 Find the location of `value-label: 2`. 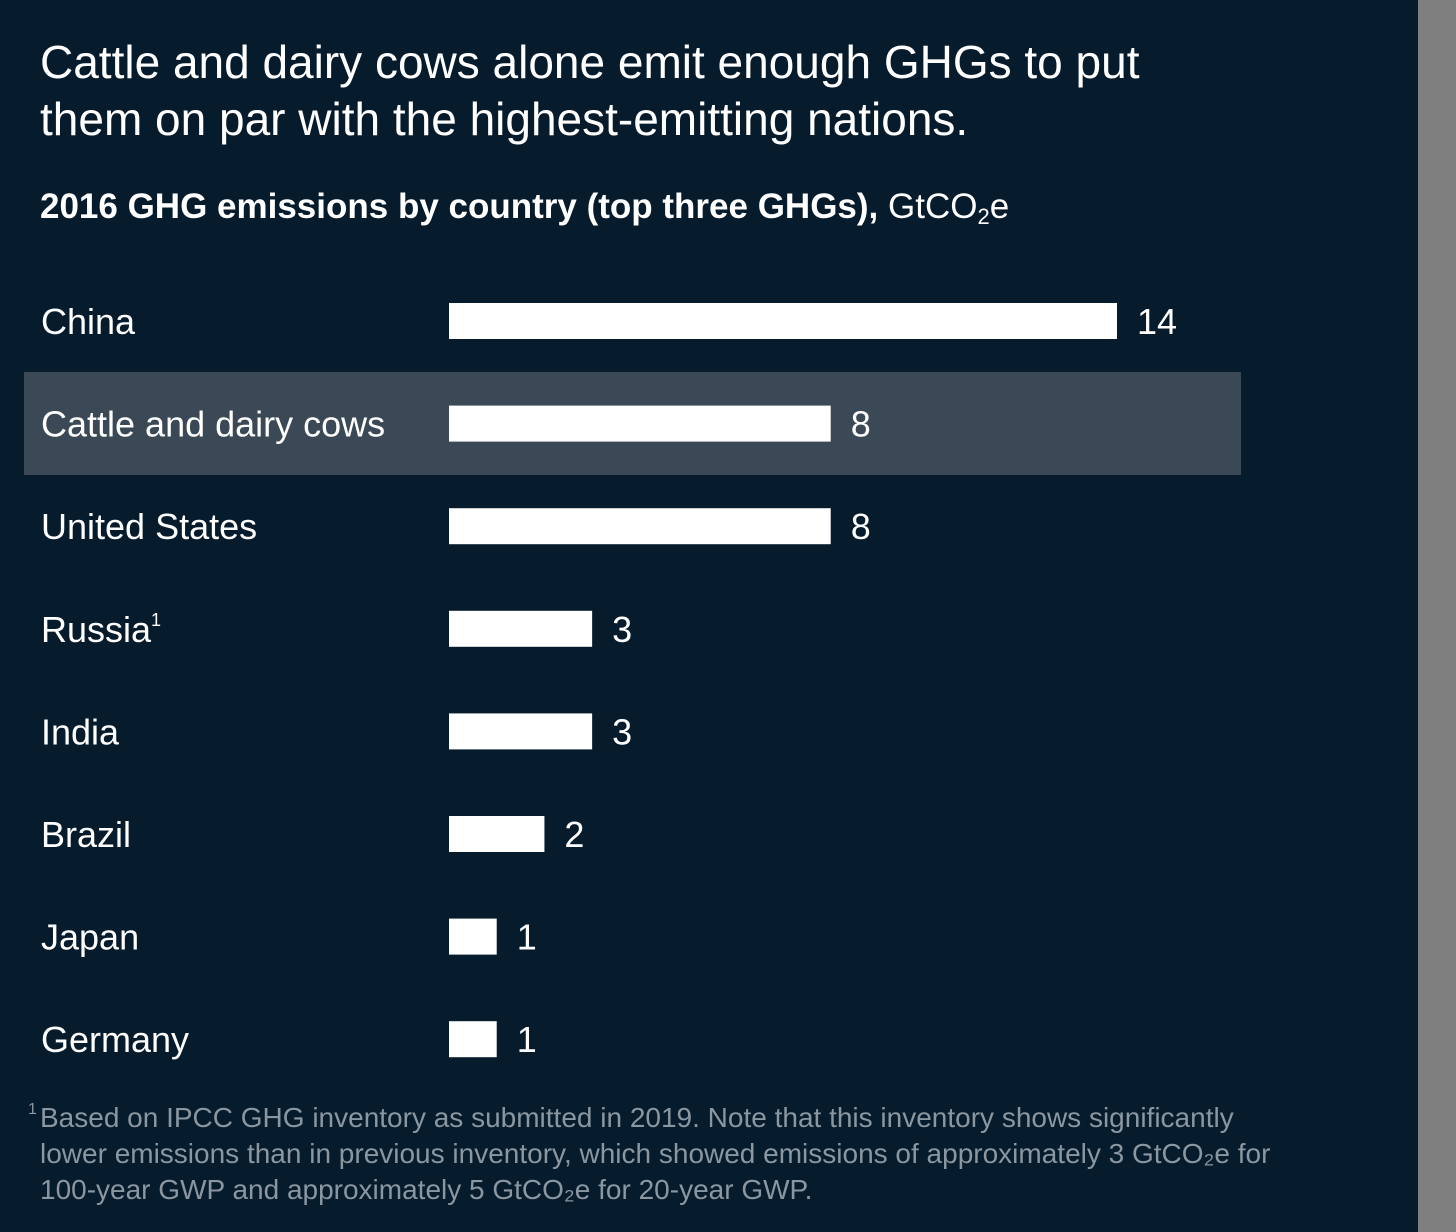

value-label: 2 is located at coordinates (574, 834).